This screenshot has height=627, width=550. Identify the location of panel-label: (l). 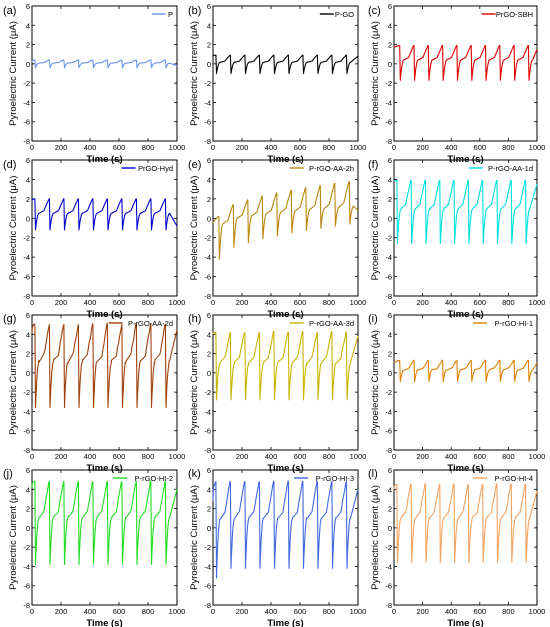
(373, 474).